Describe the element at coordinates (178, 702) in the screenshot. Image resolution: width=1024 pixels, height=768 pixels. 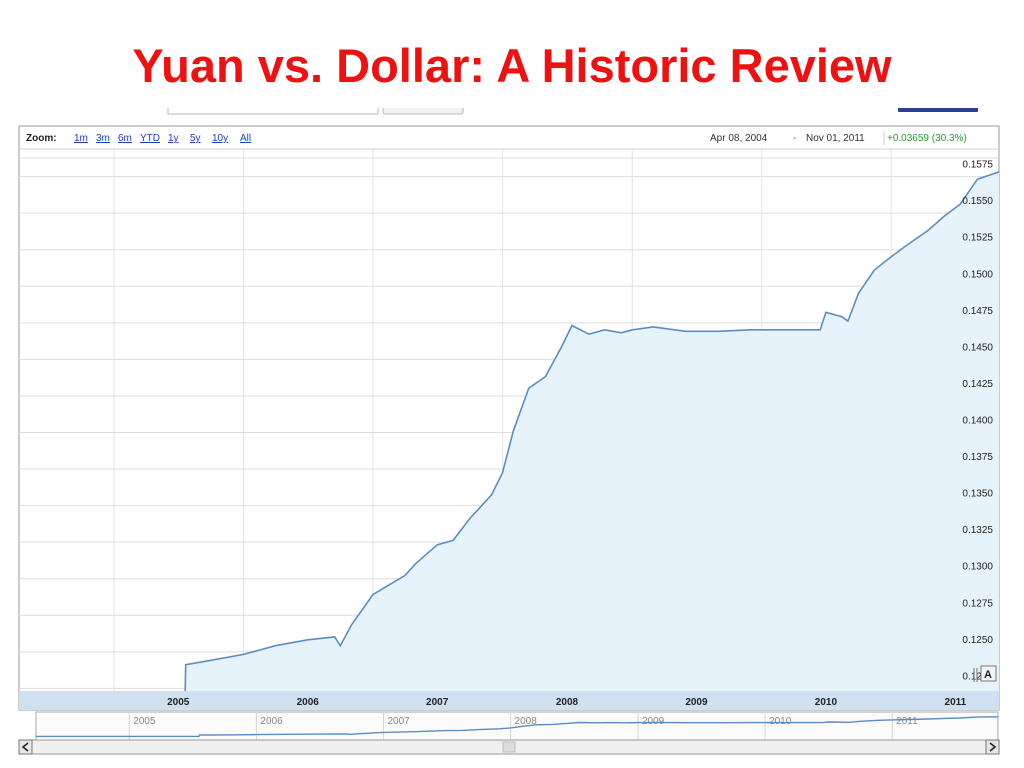
I see `x-tick-label: 2005` at that location.